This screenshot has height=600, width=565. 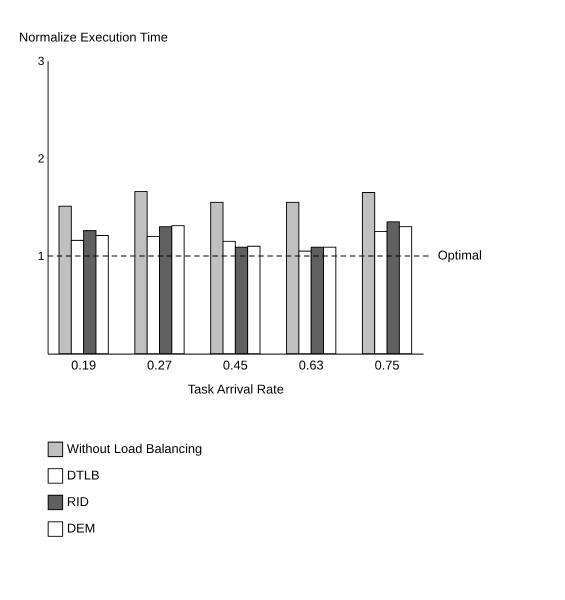 What do you see at coordinates (41, 256) in the screenshot?
I see `y-tick-label: 1` at bounding box center [41, 256].